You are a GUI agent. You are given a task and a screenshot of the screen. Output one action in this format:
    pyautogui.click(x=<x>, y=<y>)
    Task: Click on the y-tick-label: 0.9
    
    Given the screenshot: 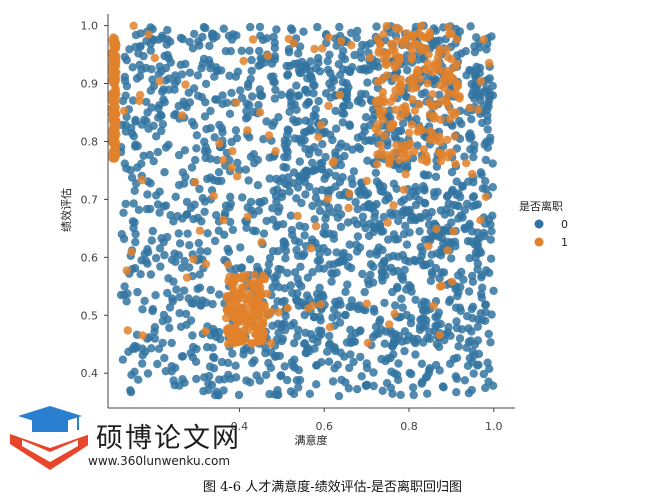 What is the action you would take?
    pyautogui.click(x=90, y=84)
    